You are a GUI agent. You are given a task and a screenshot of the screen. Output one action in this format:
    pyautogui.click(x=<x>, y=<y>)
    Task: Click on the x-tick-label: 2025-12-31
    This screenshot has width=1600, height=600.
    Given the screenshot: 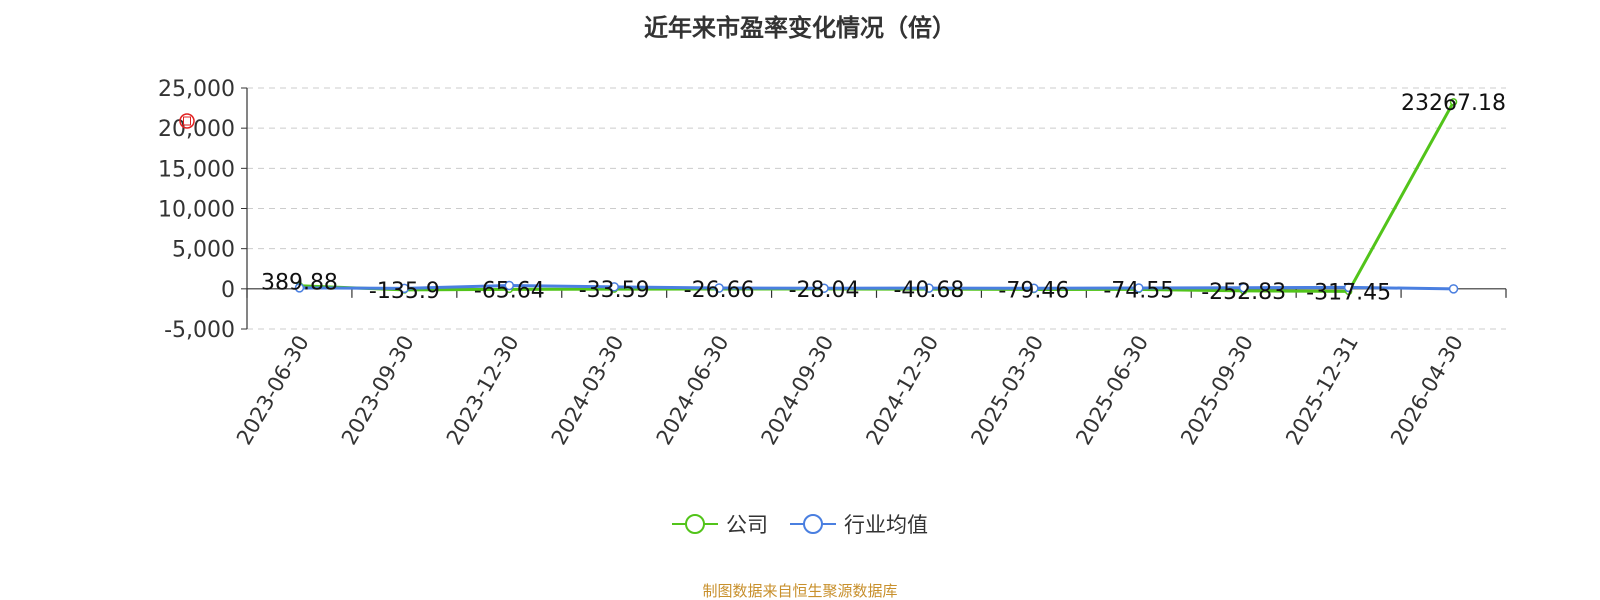 What is the action you would take?
    pyautogui.click(x=1322, y=390)
    